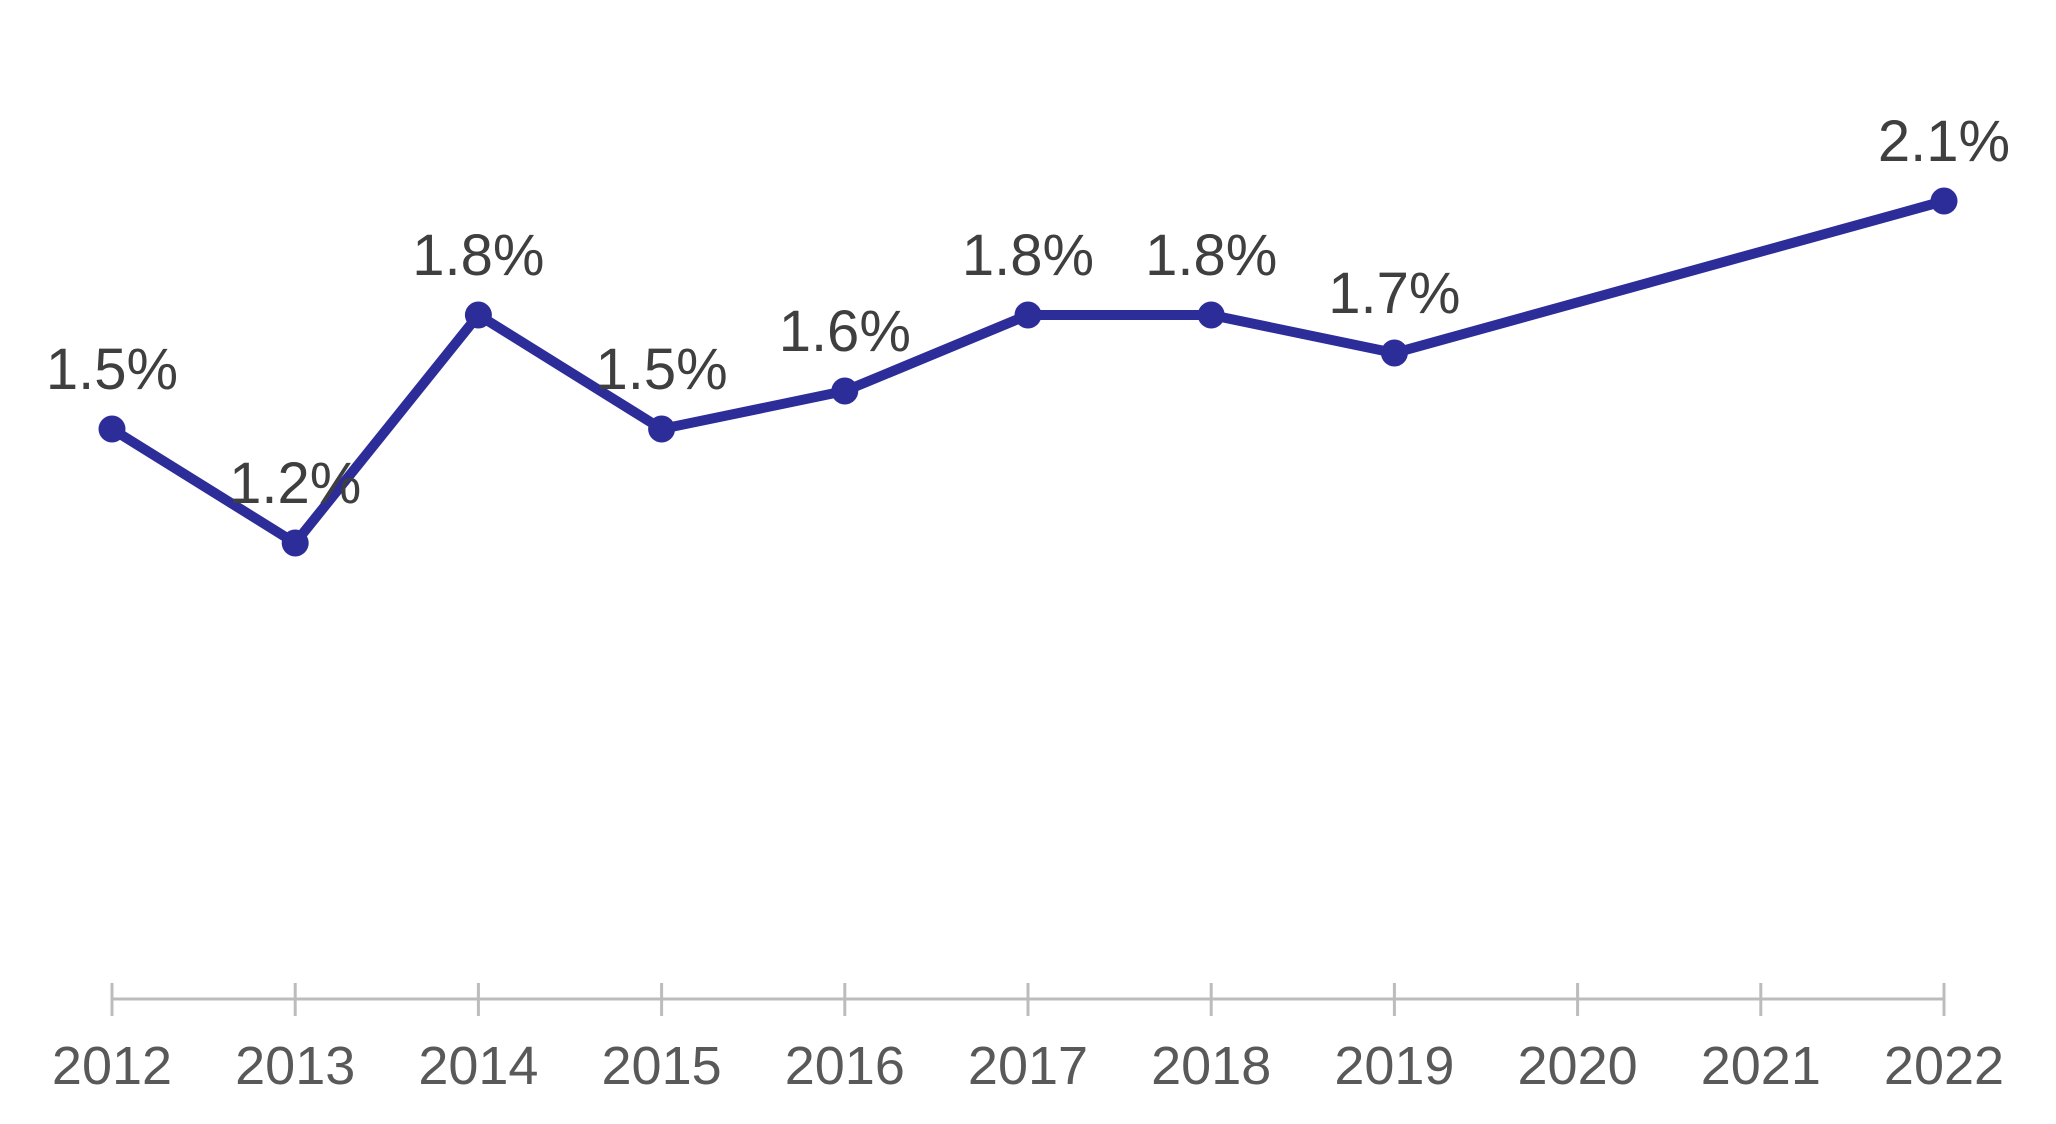  What do you see at coordinates (1028, 315) in the screenshot?
I see `data-point-2017` at bounding box center [1028, 315].